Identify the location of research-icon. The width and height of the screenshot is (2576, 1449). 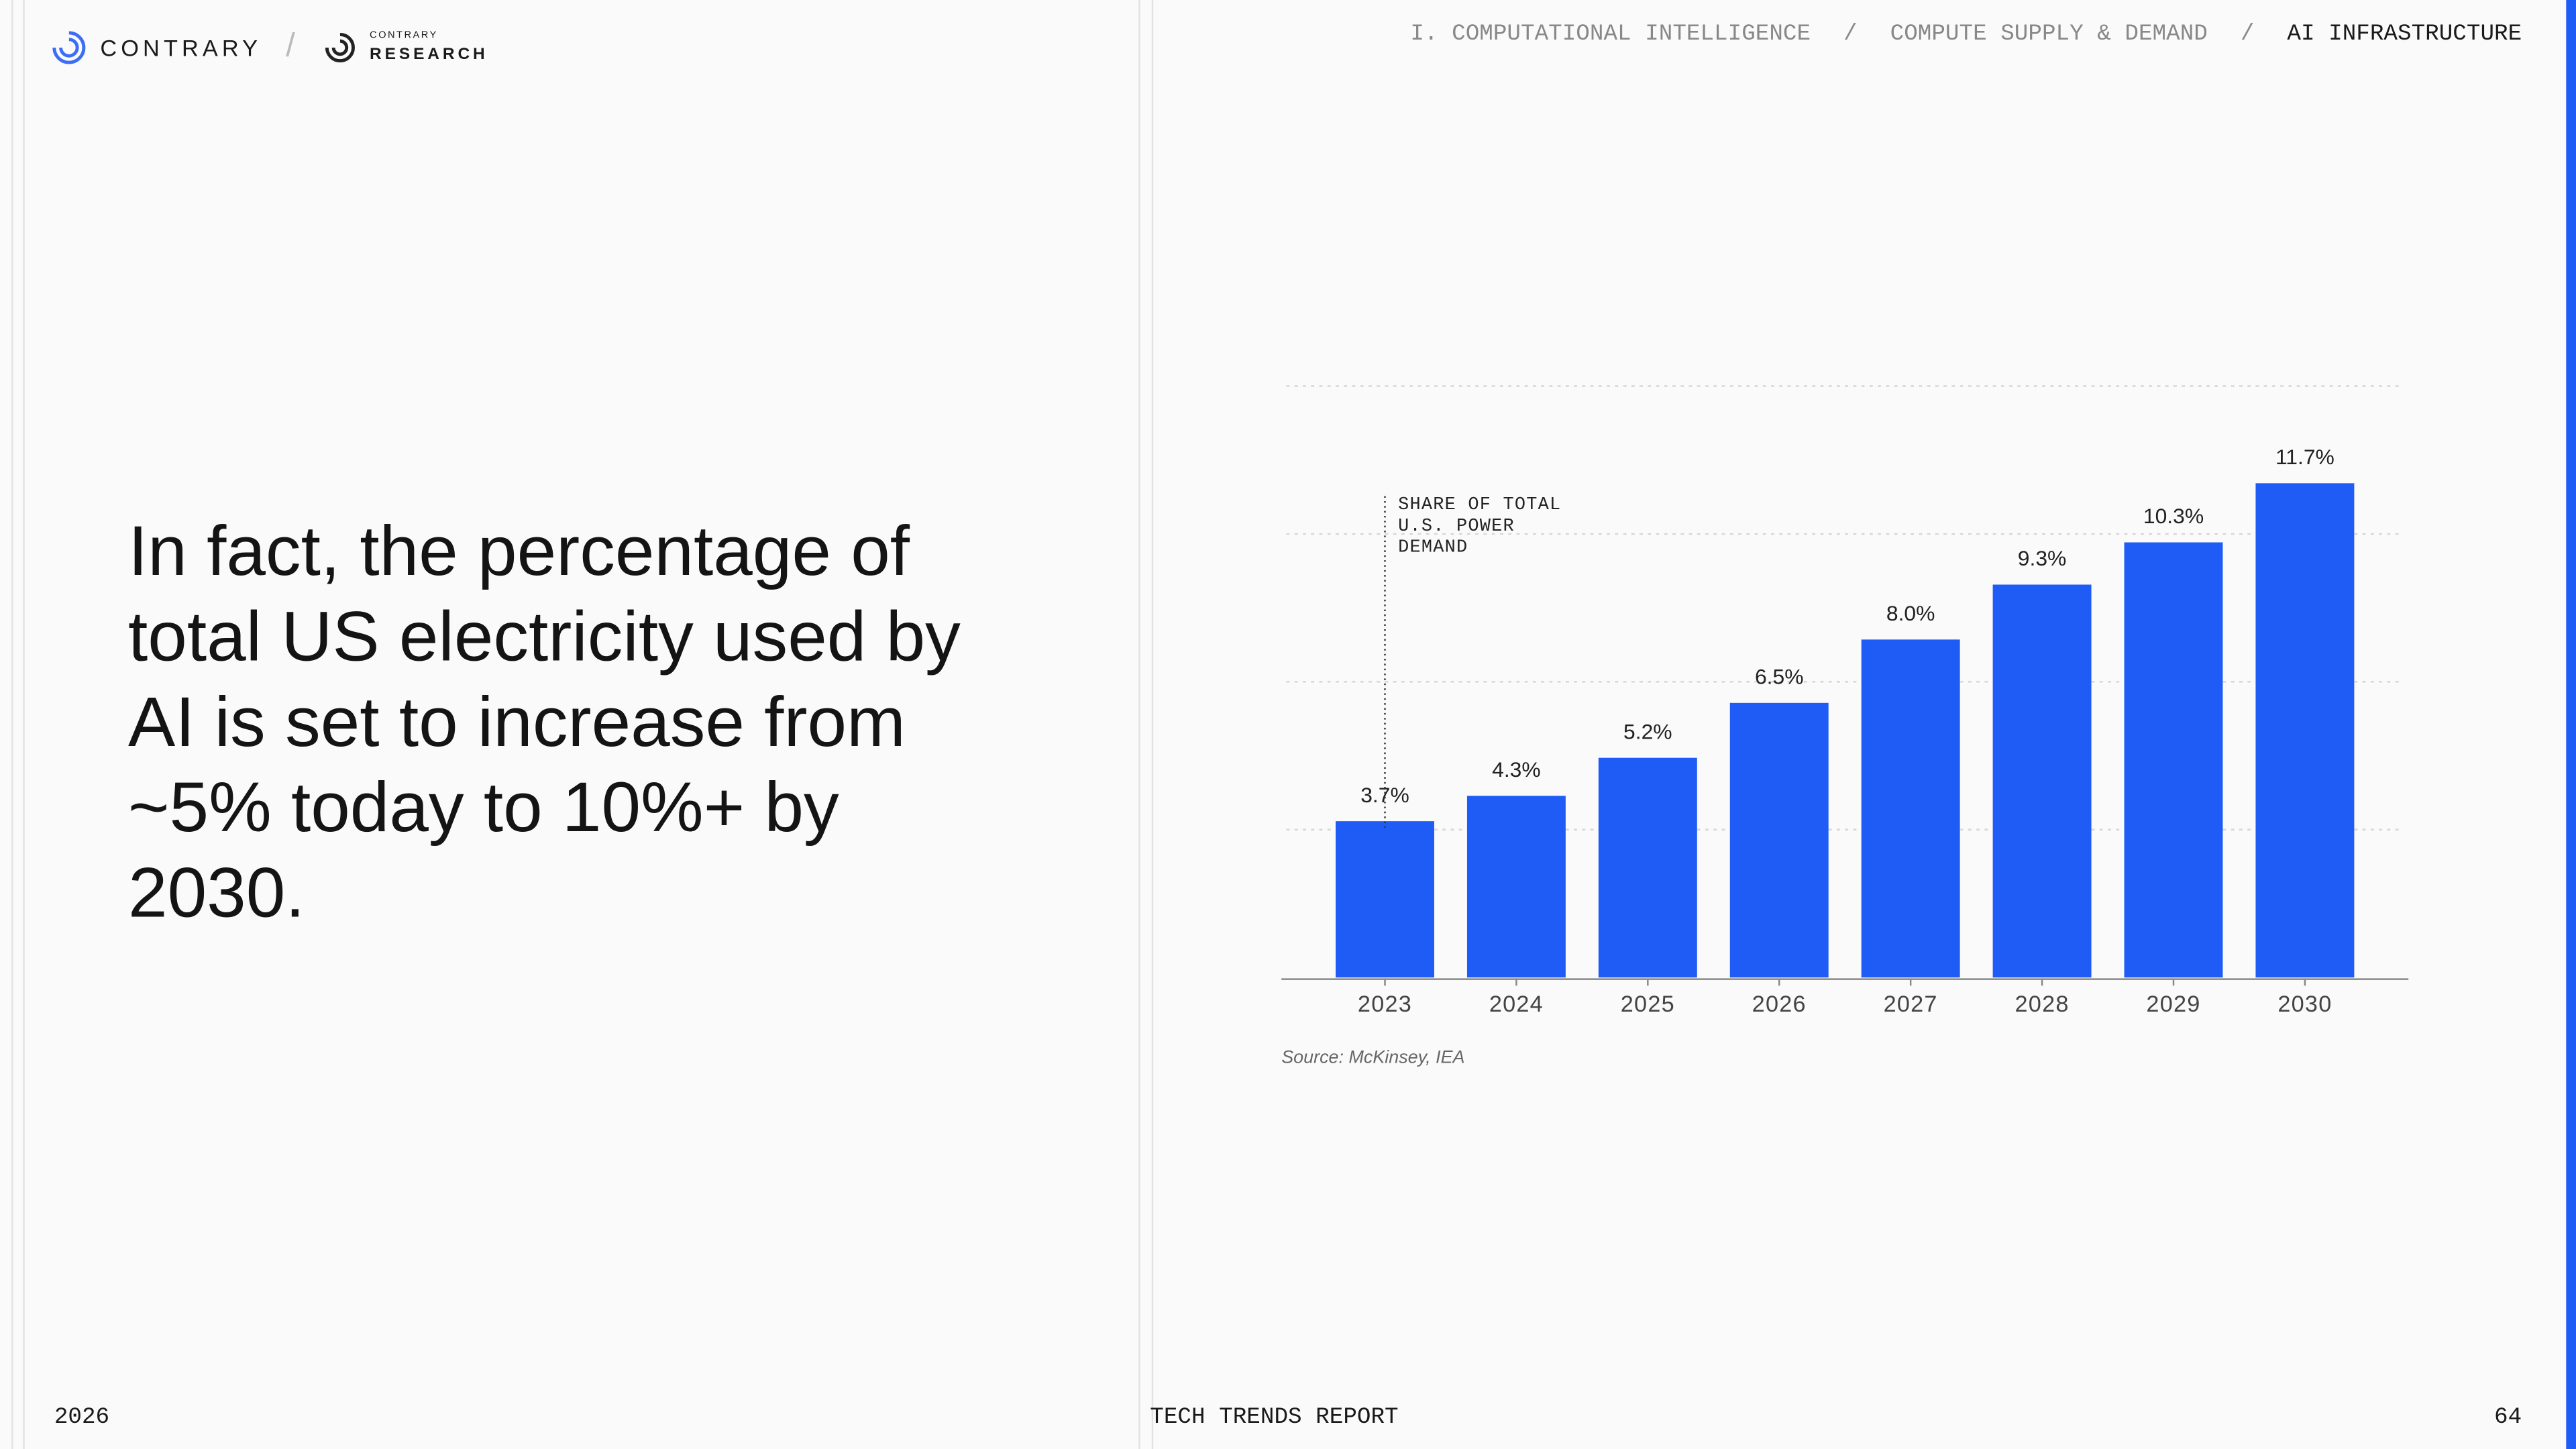
(339, 48).